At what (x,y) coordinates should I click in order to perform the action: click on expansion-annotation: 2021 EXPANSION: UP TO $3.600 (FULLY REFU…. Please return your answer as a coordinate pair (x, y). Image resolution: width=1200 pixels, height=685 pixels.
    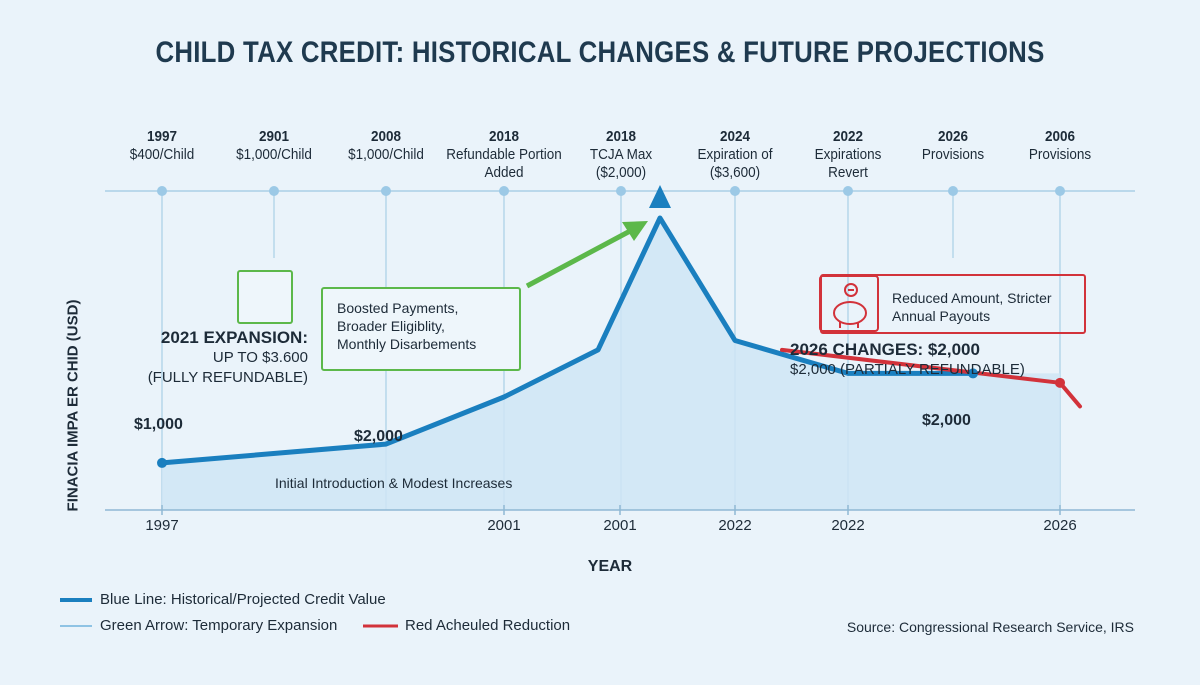
    Looking at the image, I should click on (214, 358).